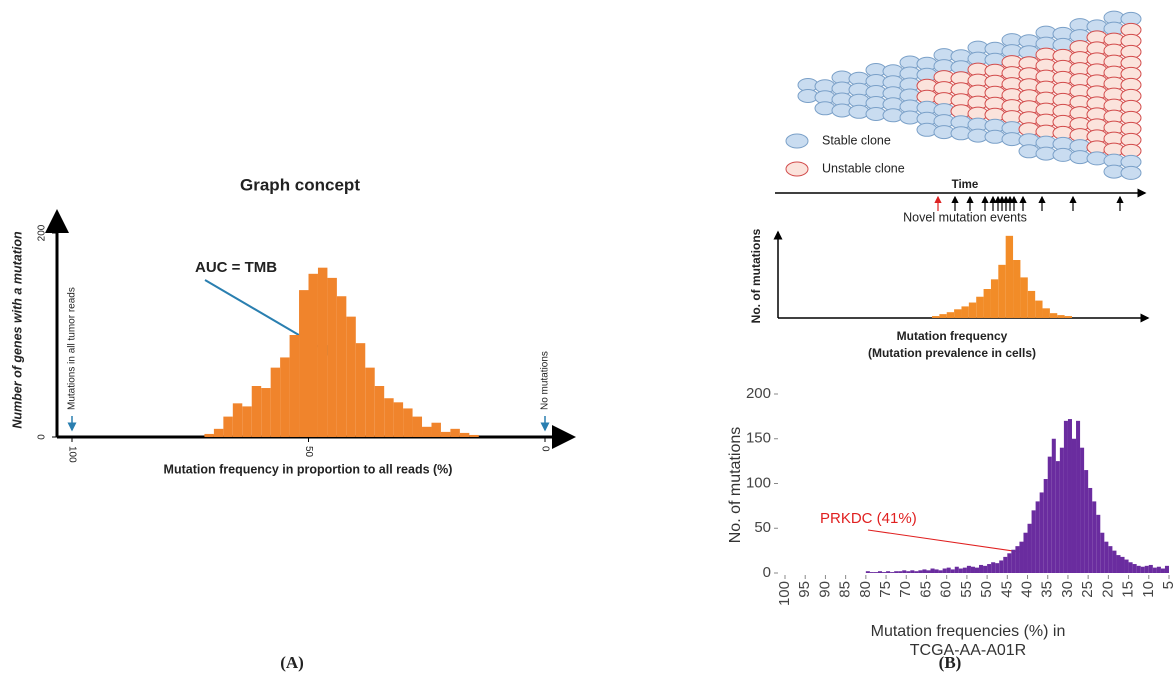 This screenshot has height=684, width=1174. What do you see at coordinates (946, 589) in the screenshot?
I see `x-tick-label: 60` at bounding box center [946, 589].